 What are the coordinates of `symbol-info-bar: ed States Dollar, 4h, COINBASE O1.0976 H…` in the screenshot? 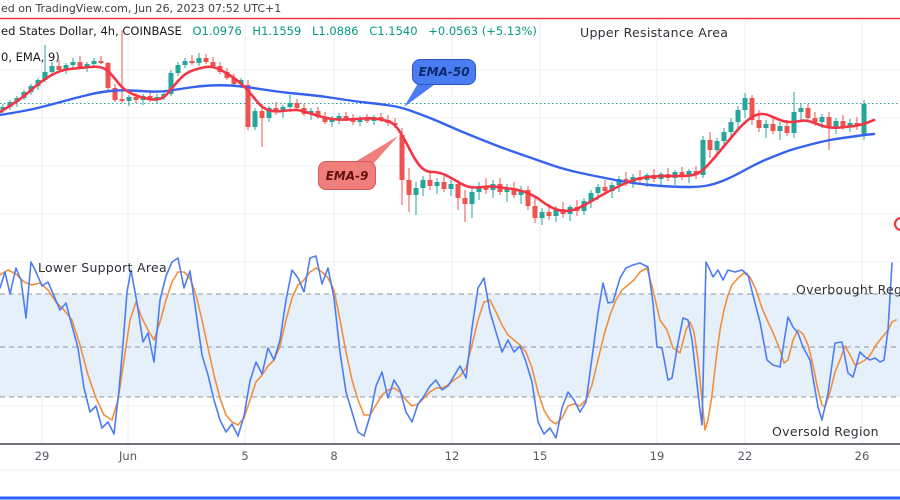 It's located at (269, 31).